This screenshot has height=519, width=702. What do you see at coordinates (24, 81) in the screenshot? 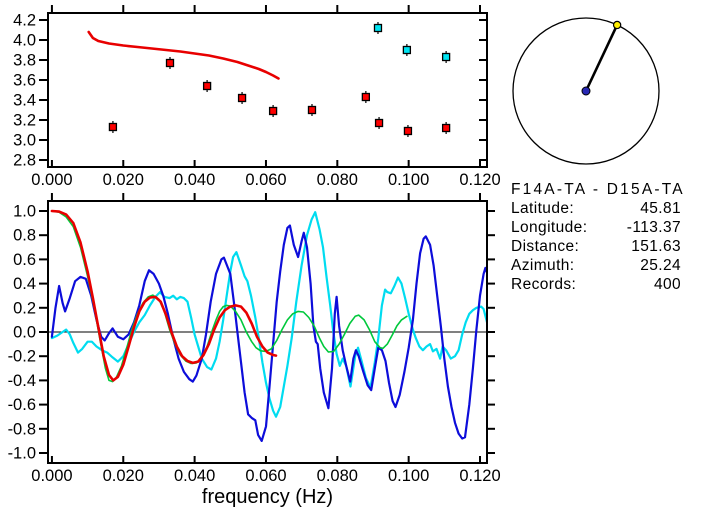
I see `y-tick-label: 3.6` at bounding box center [24, 81].